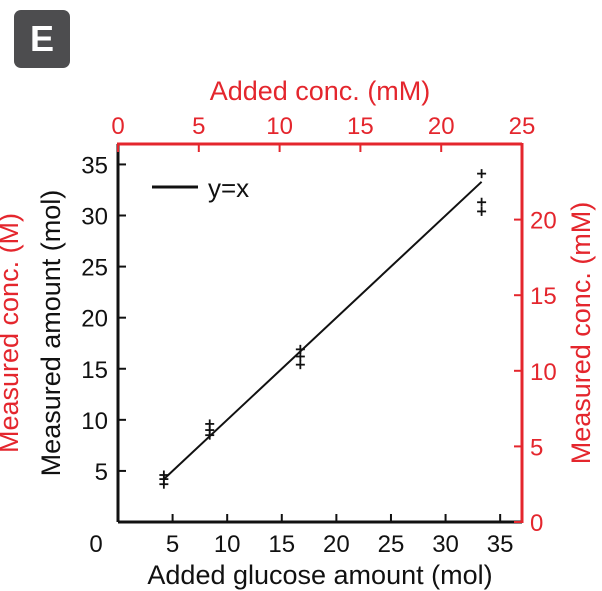 The width and height of the screenshot is (602, 591). I want to click on x-tick-label: 5, so click(172, 544).